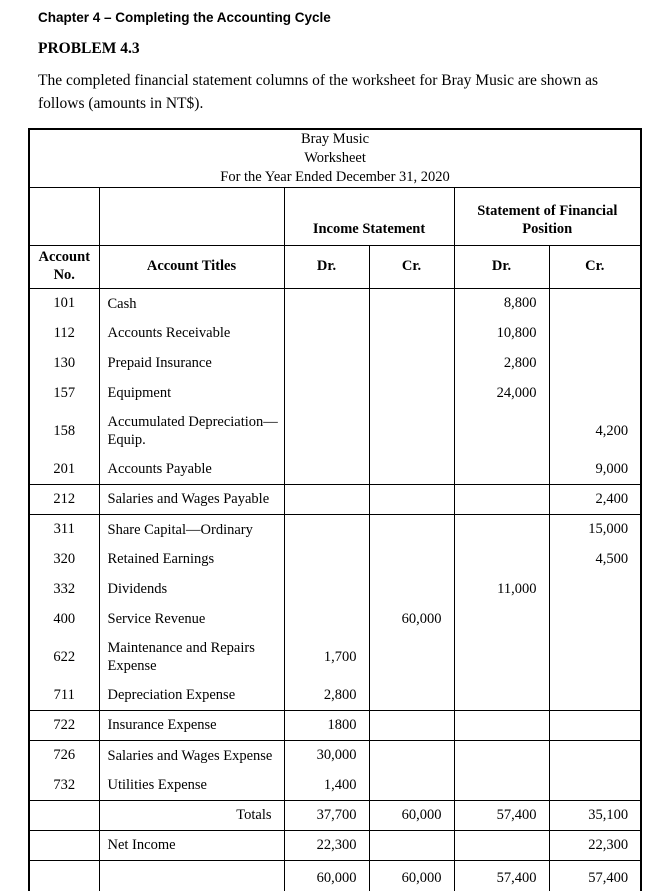  I want to click on account-no-cell: 158, so click(64, 431).